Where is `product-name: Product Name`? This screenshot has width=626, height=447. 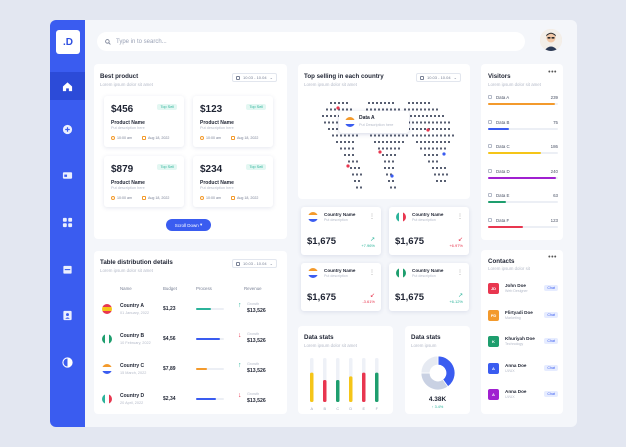 product-name: Product Name is located at coordinates (217, 123).